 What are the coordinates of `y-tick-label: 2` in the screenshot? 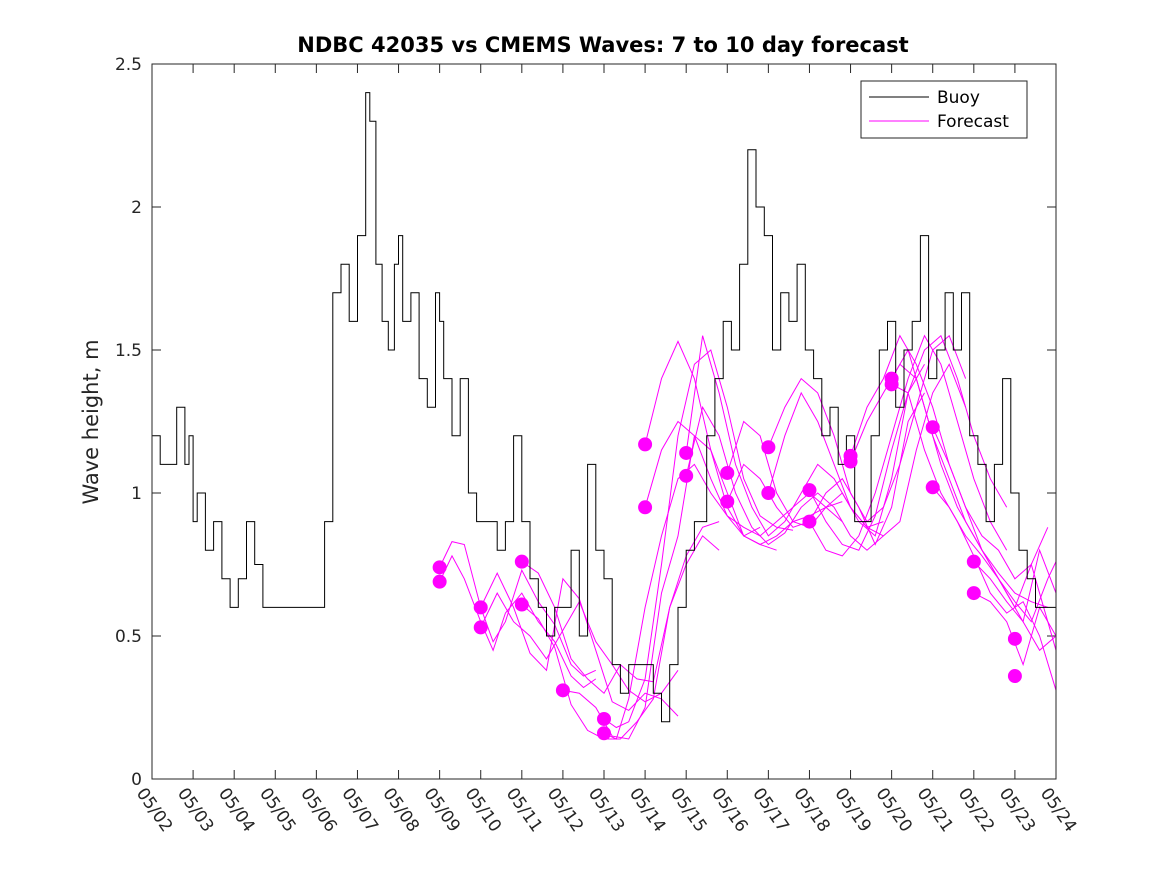 It's located at (136, 208).